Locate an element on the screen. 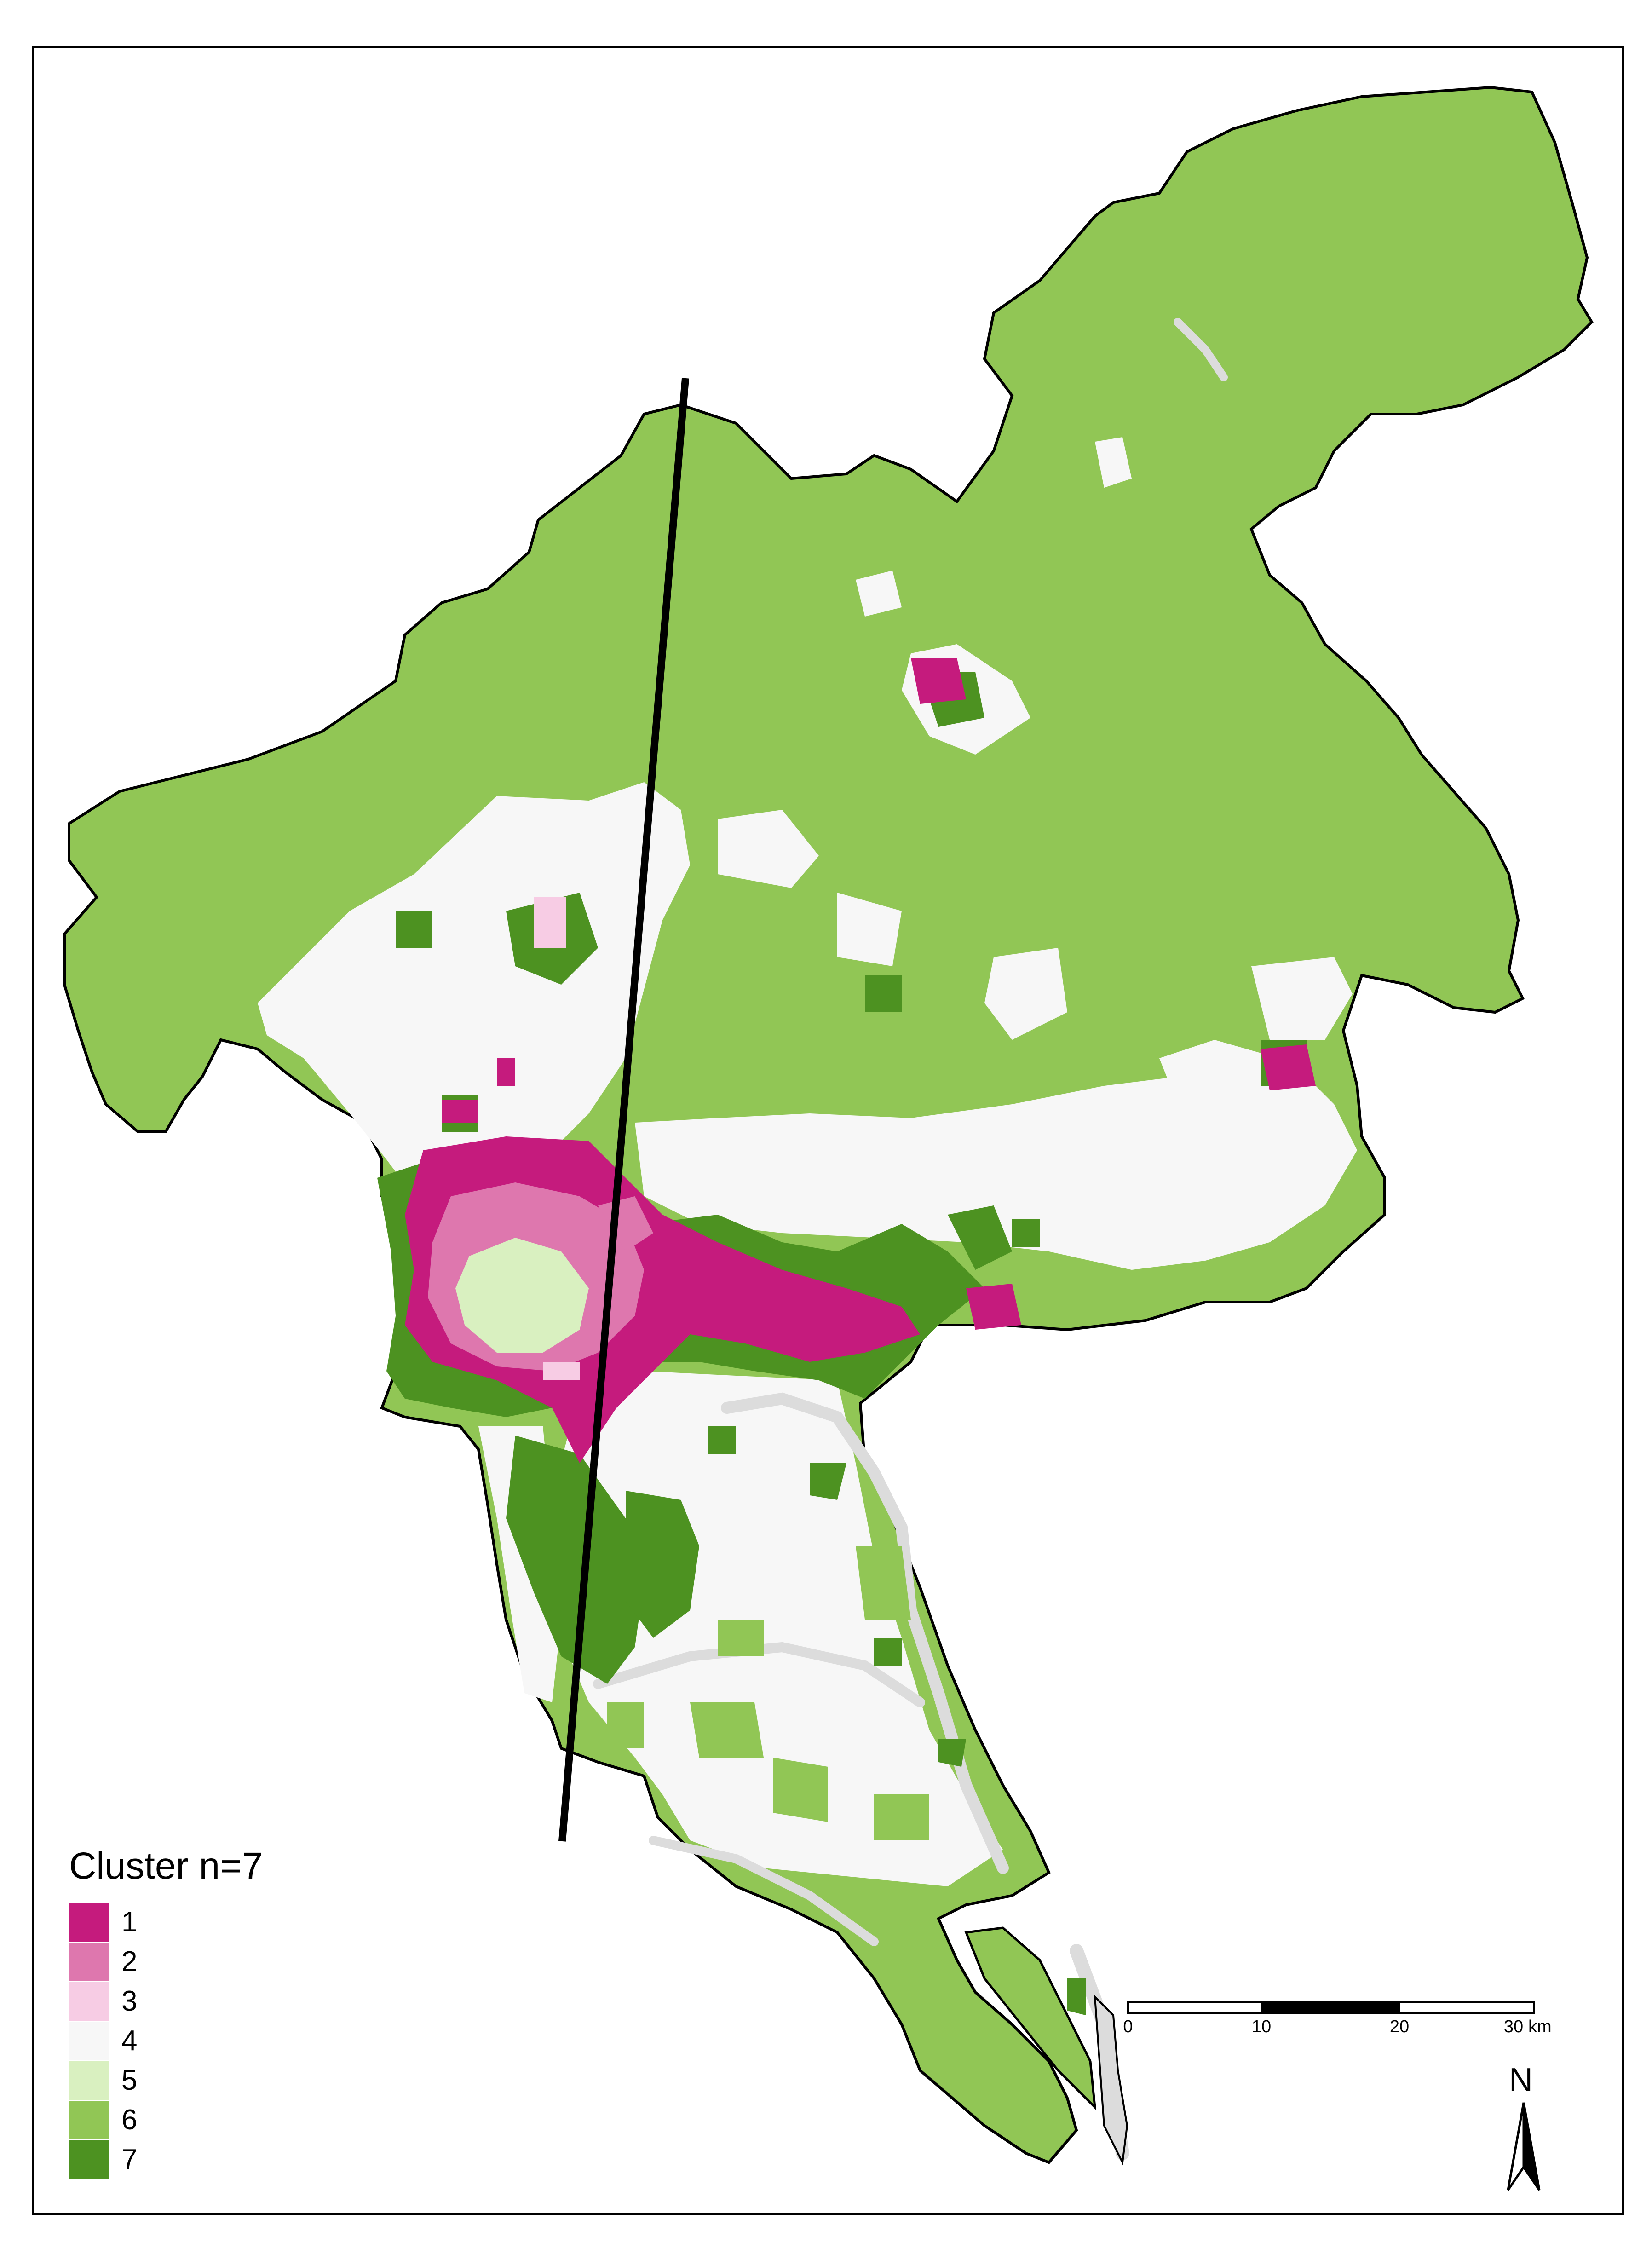 This screenshot has width=1652, height=2260. legend-item: 6 is located at coordinates (103, 2120).